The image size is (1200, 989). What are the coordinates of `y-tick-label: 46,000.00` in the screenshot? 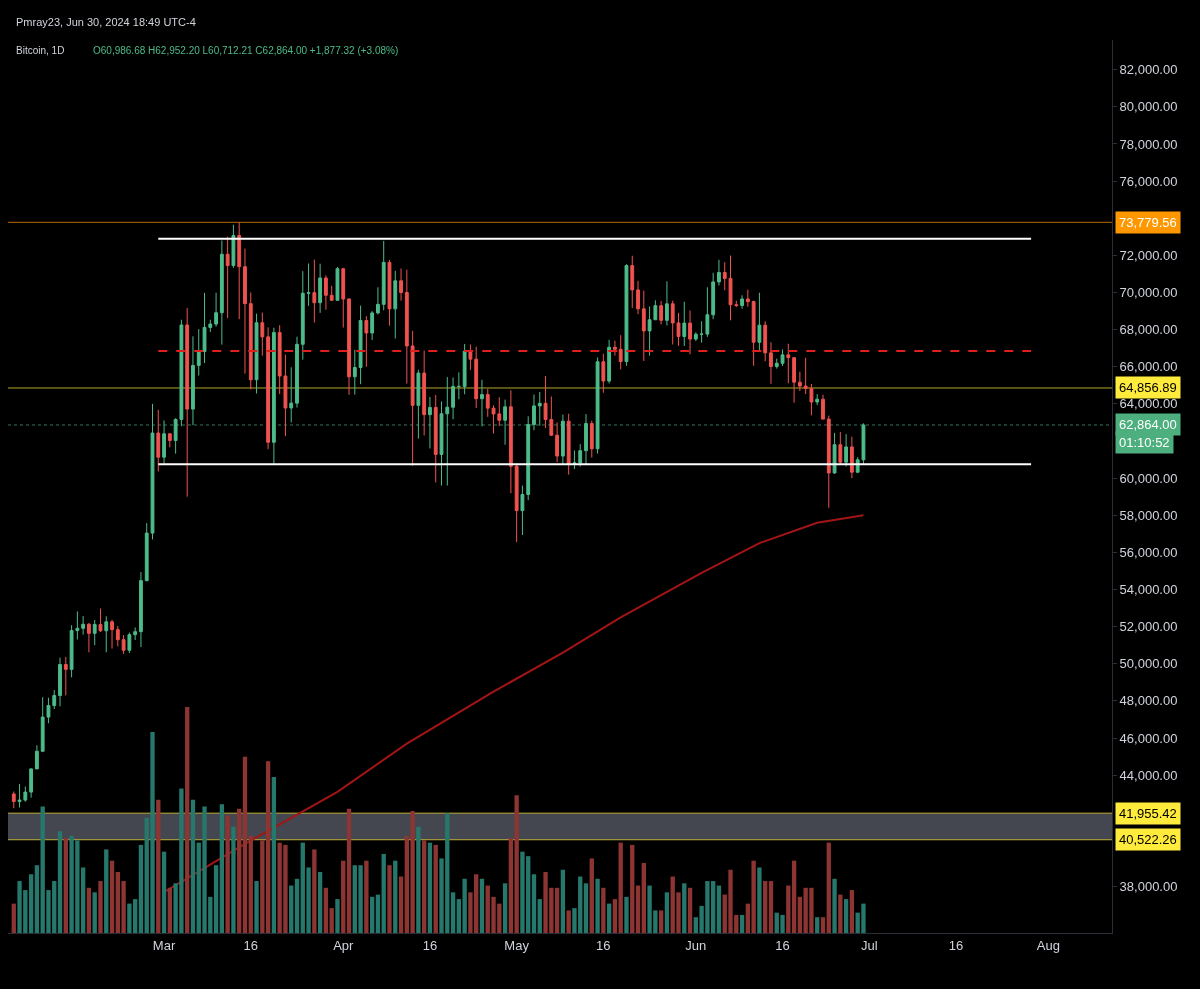 It's located at (1148, 738).